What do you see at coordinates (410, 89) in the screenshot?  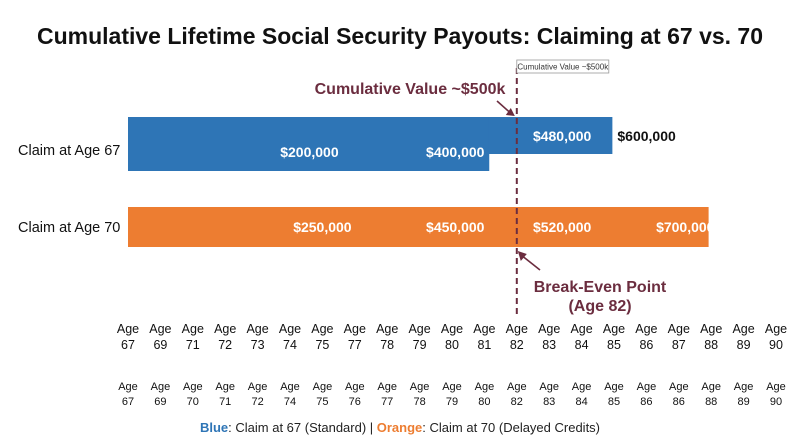 I see `annotation-cumulative-value: Cumulative Value ~$500k` at bounding box center [410, 89].